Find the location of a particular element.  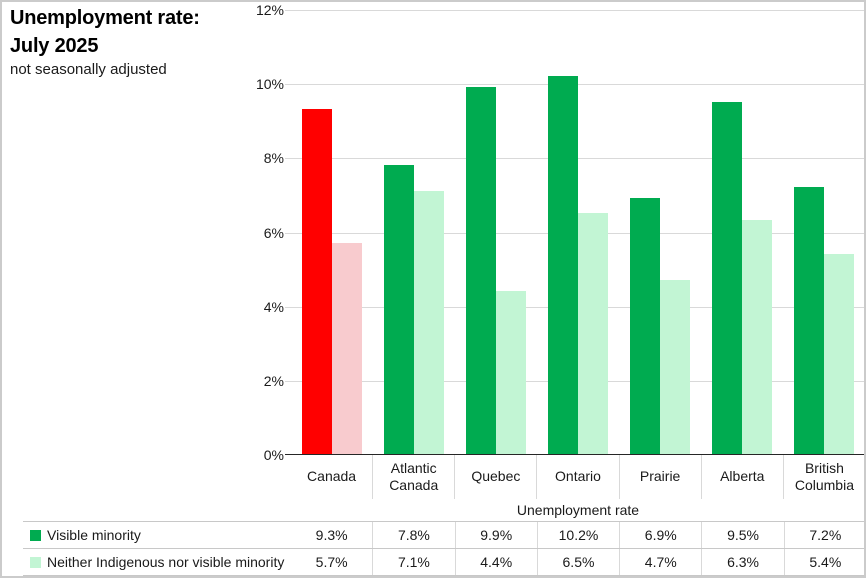

bar-column-alberta is located at coordinates (742, 232).